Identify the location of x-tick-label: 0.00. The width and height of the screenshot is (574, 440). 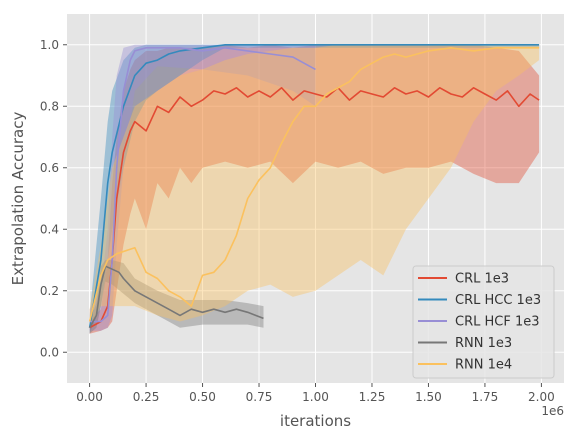
(89, 397).